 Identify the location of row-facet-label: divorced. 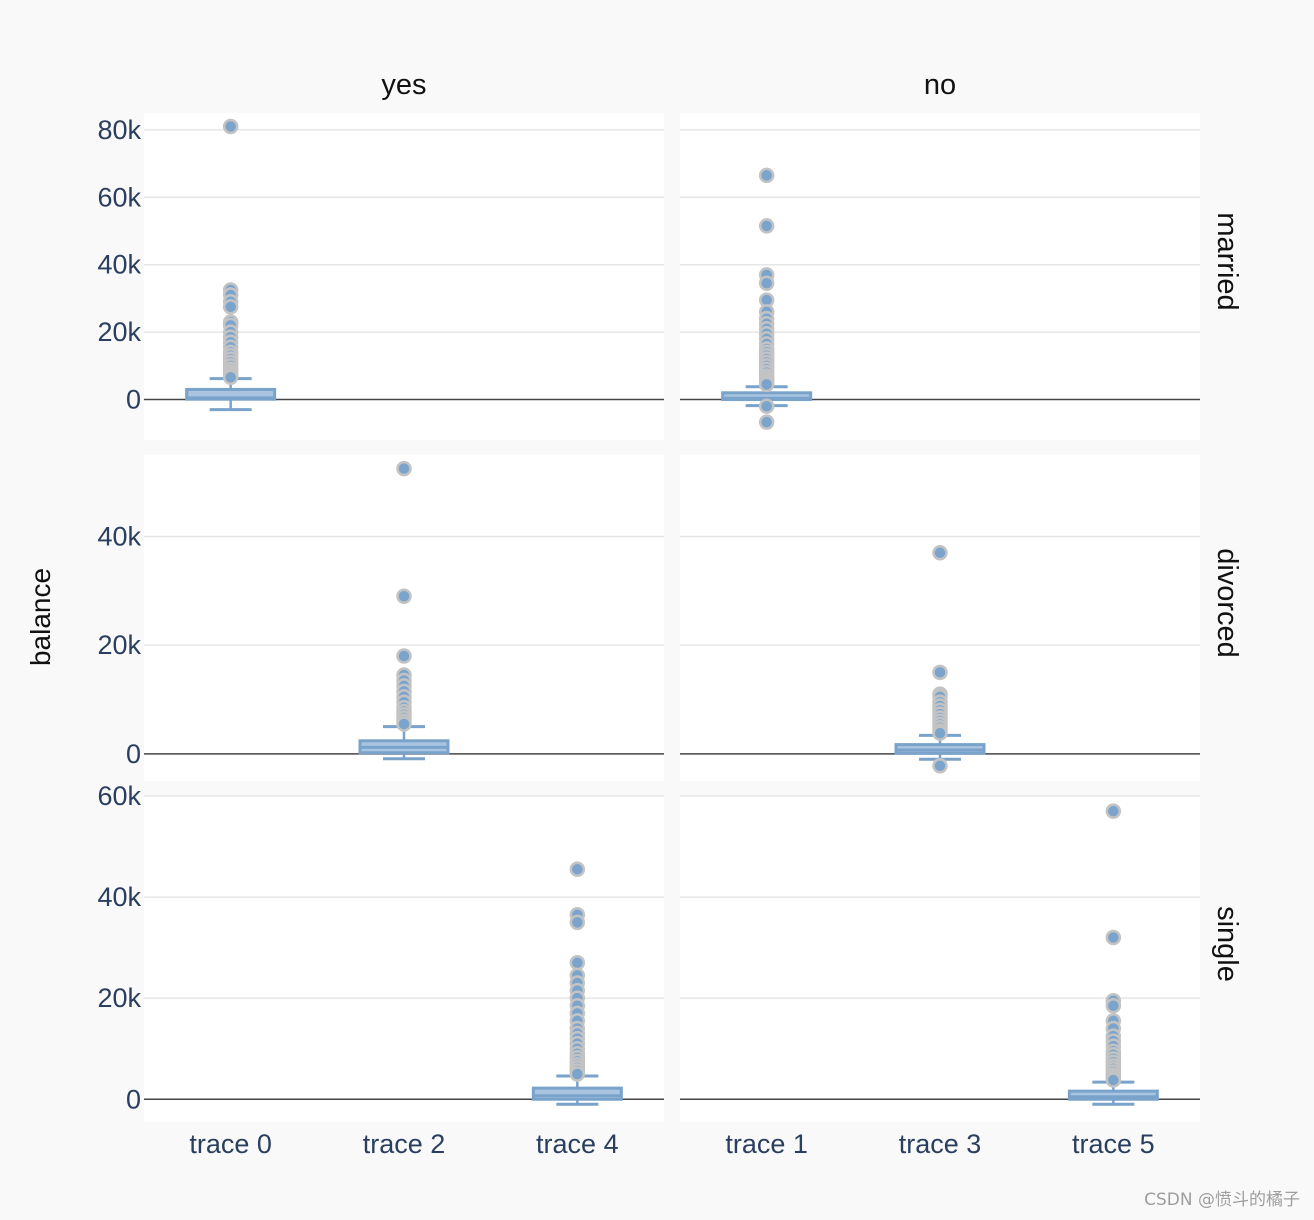
(1227, 603).